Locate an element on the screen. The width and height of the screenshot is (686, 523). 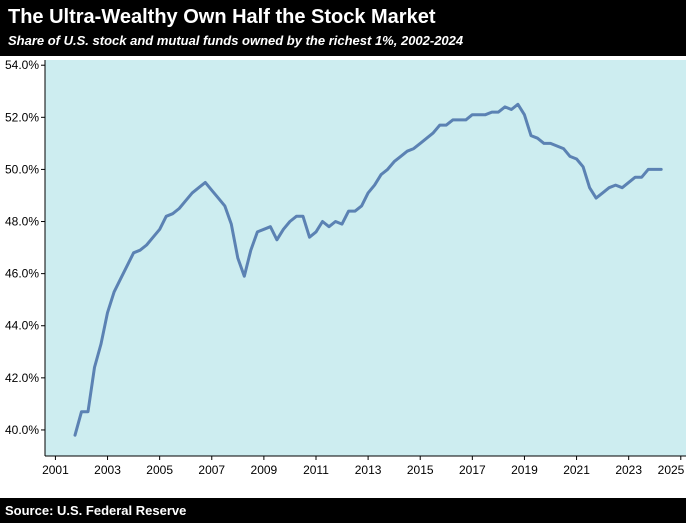
x-tick-label: 2007 is located at coordinates (211, 470).